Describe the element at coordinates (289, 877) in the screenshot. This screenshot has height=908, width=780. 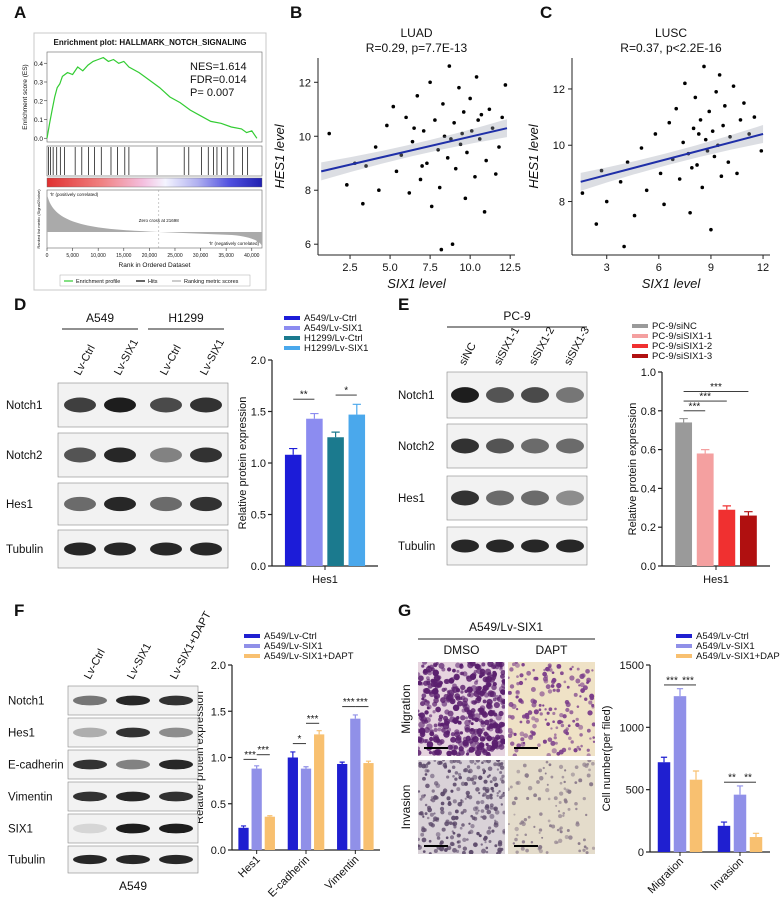
I see `x-tick-label: E-cadherin` at that location.